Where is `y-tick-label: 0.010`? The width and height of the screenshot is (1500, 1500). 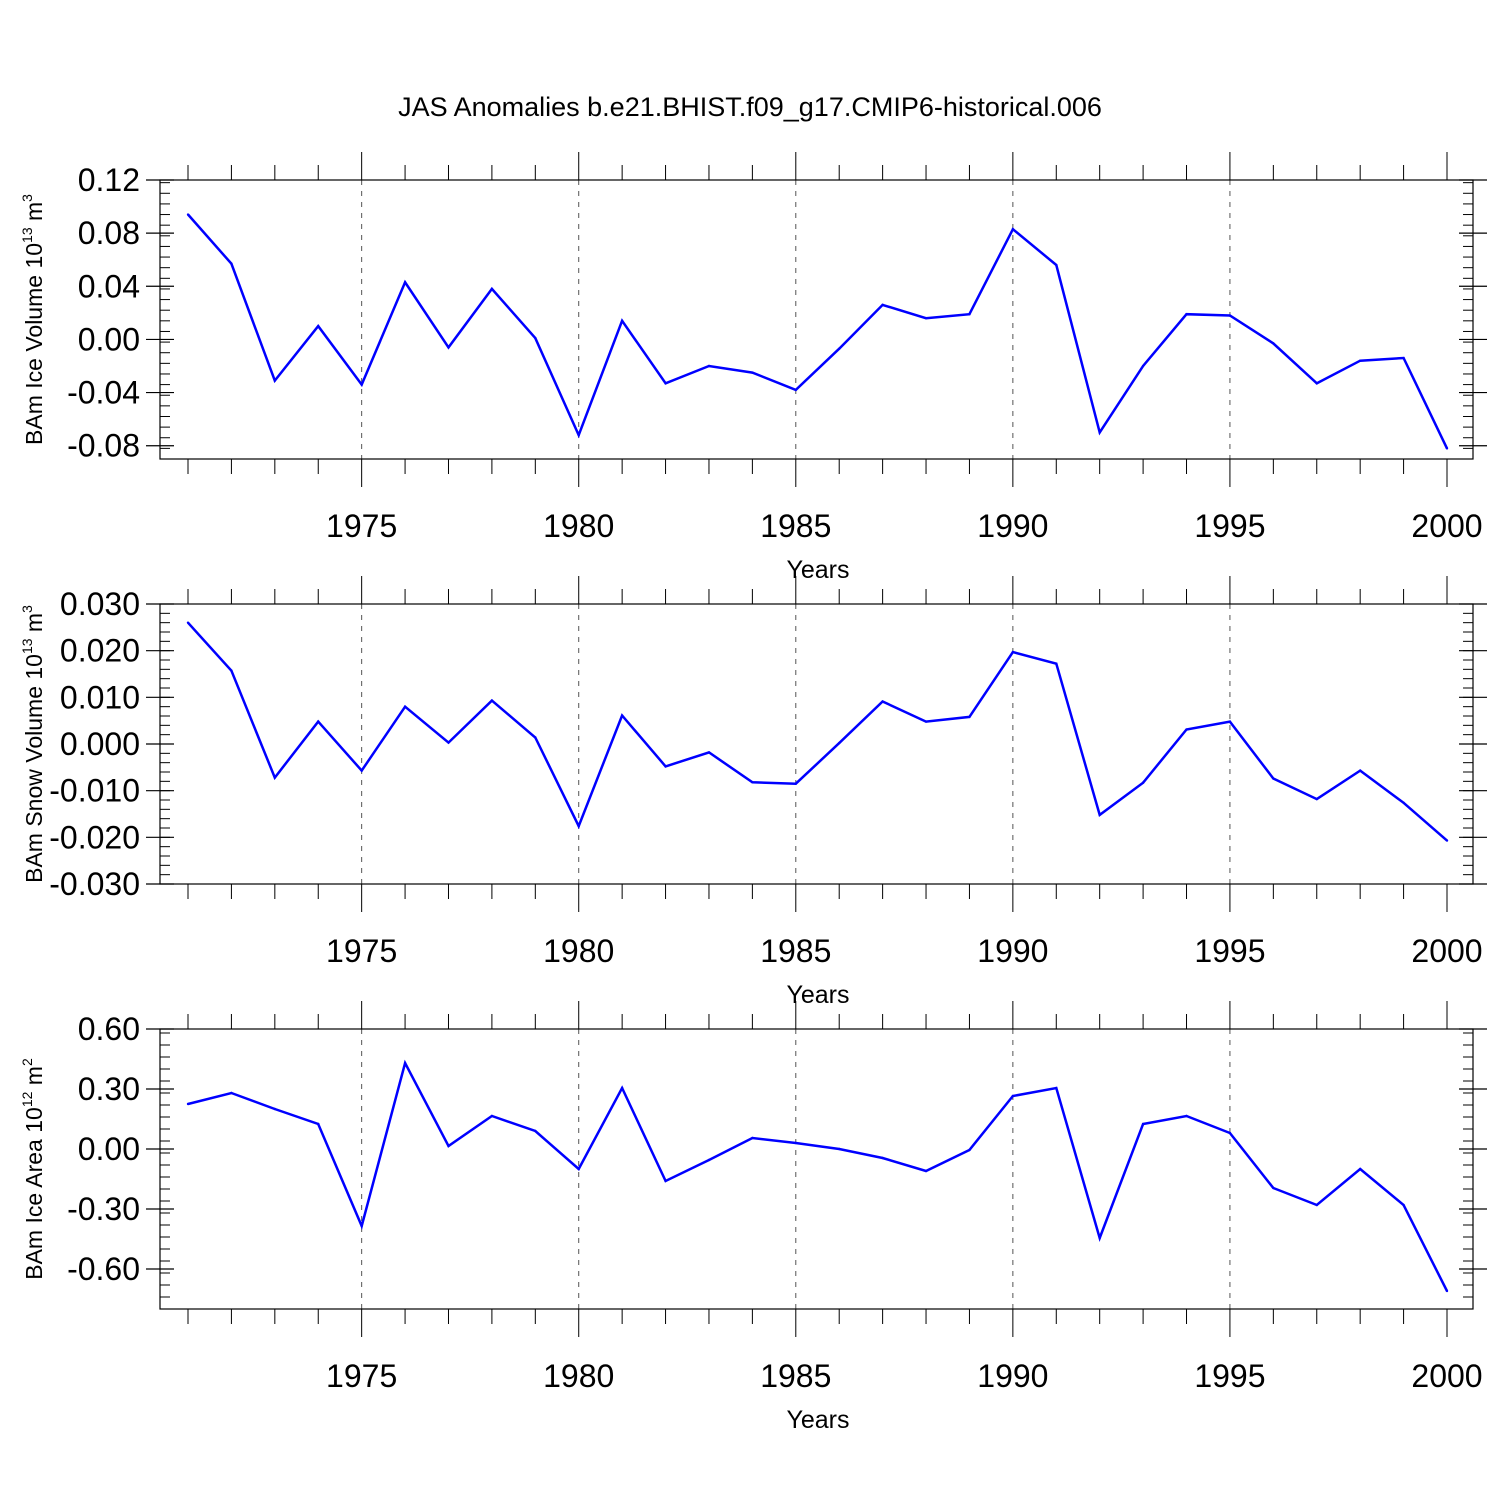
y-tick-label: 0.010 is located at coordinates (100, 697).